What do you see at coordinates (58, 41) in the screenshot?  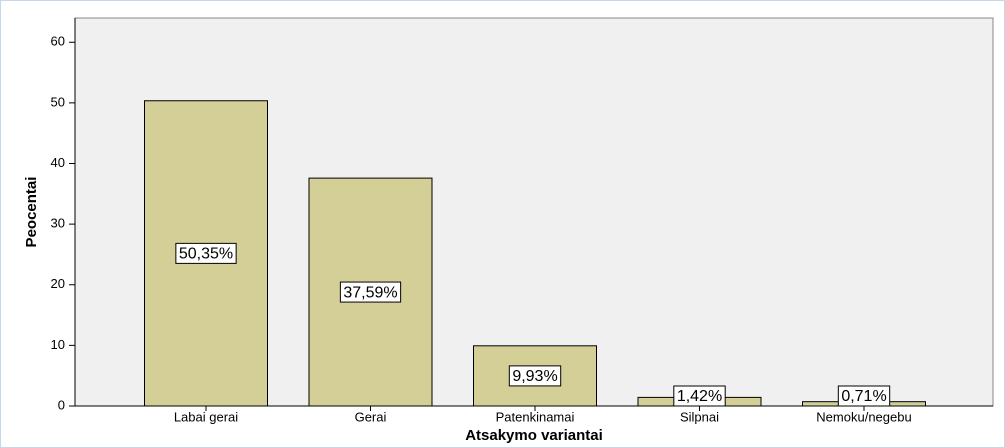 I see `y-tick-label: 60` at bounding box center [58, 41].